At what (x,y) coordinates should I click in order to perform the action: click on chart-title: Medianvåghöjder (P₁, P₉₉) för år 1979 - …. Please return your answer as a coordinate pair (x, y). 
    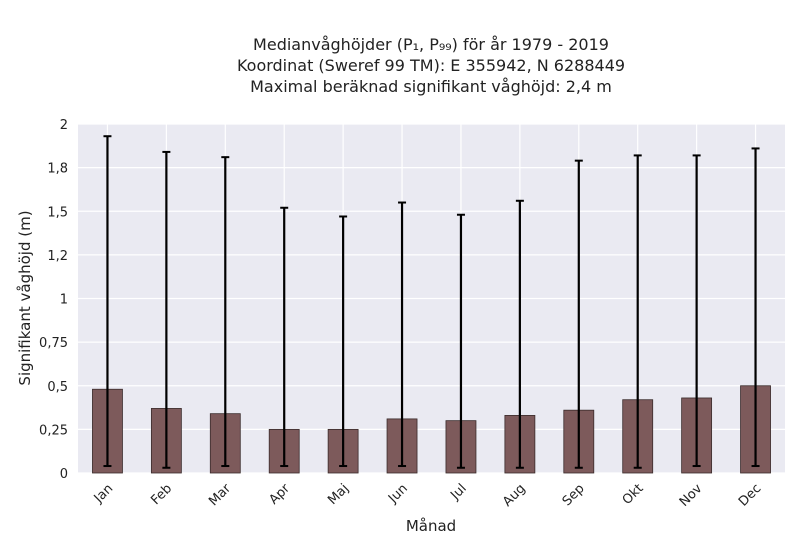
    Looking at the image, I should click on (400, 65).